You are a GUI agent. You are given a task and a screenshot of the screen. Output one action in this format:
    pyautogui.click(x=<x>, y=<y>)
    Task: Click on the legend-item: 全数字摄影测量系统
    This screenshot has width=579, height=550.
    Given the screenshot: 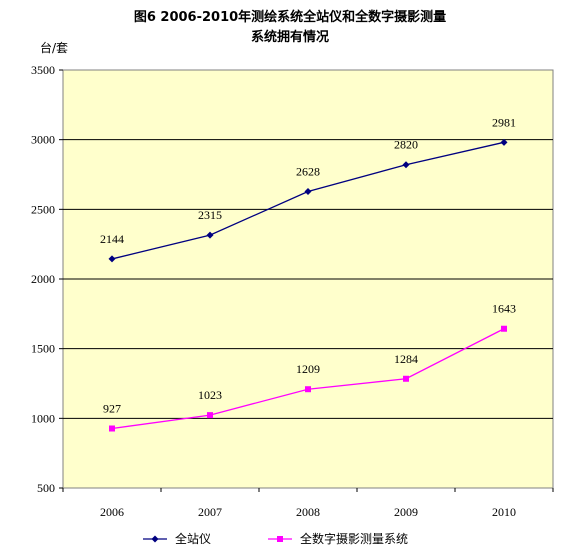 What is the action you would take?
    pyautogui.click(x=338, y=538)
    